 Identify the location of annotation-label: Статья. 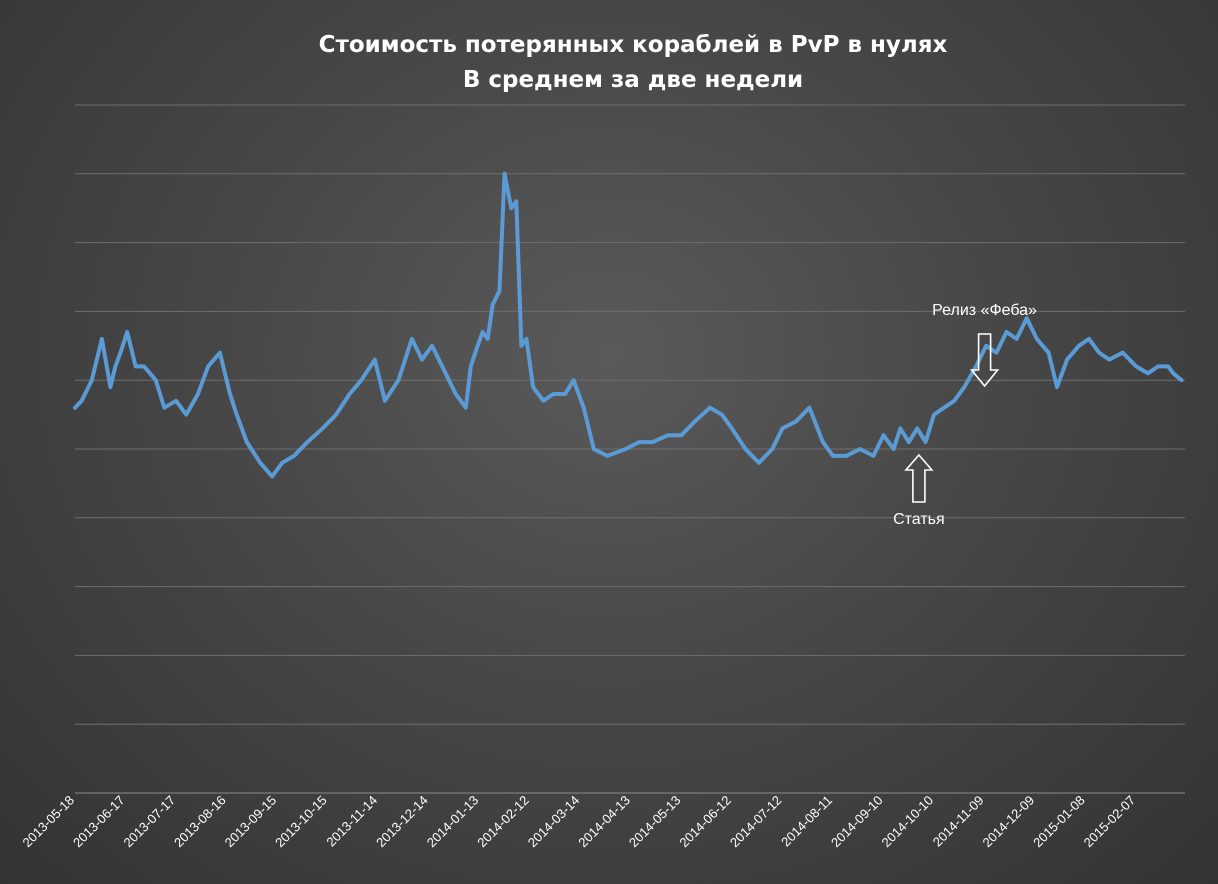
(919, 519).